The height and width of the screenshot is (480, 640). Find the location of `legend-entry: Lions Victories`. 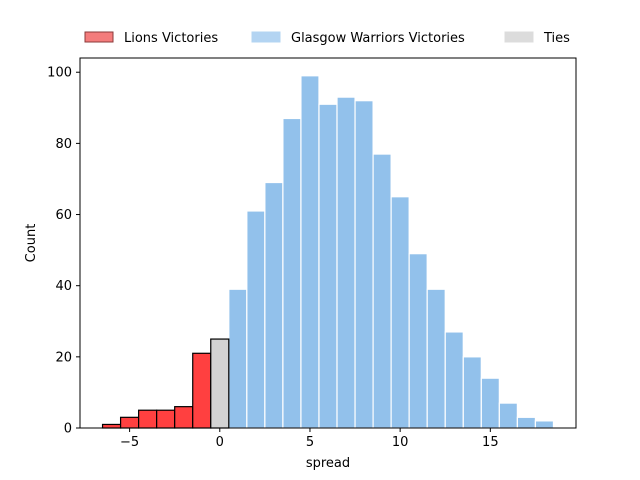

legend-entry: Lions Victories is located at coordinates (151, 38).